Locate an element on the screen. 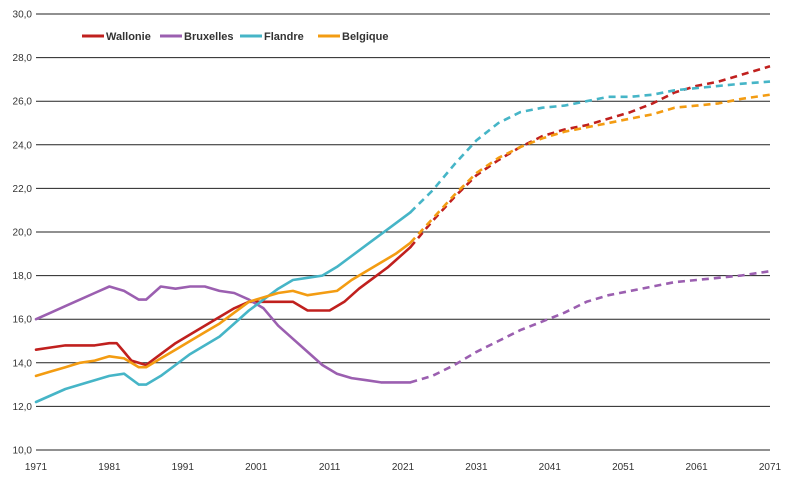 The image size is (800, 492). series-line-bruxelles-observed is located at coordinates (223, 334).